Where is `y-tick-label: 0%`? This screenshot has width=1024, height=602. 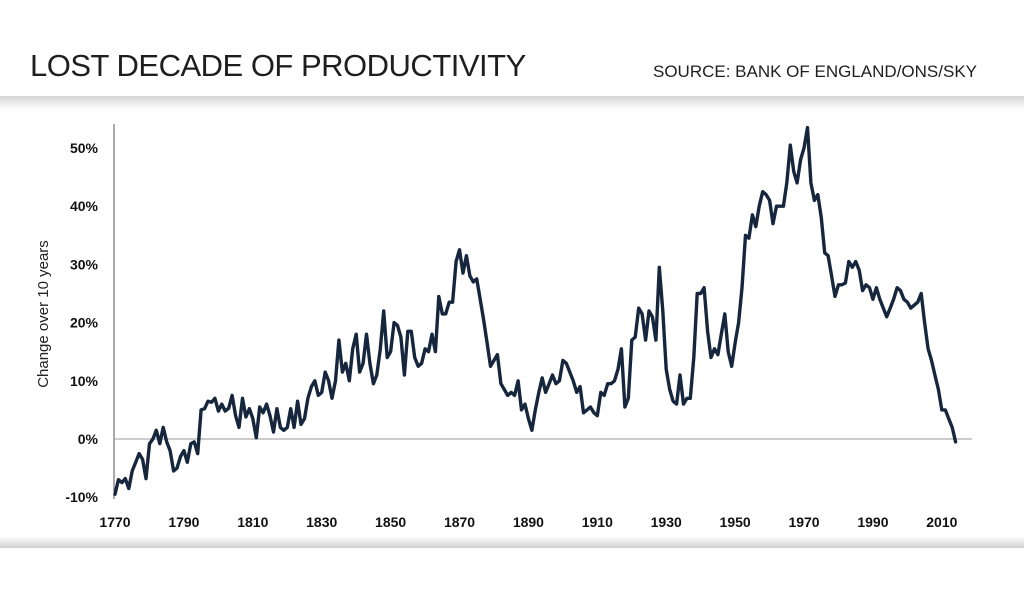 y-tick-label: 0% is located at coordinates (88, 439).